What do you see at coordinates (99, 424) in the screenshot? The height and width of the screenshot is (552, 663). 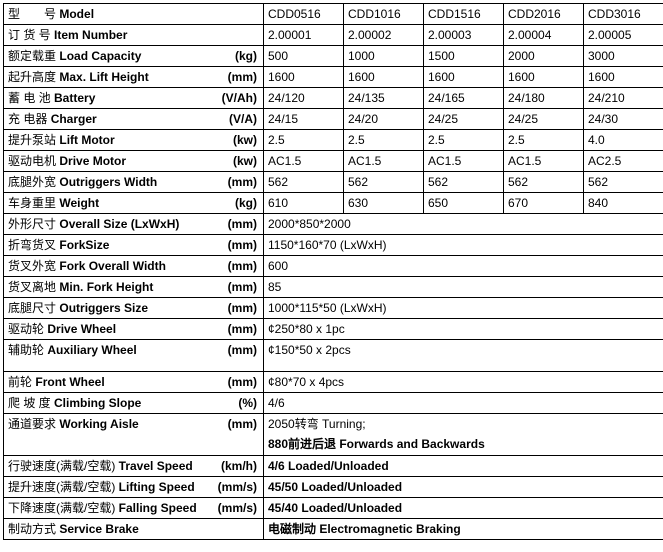 I see `label-en: Working Aisle` at bounding box center [99, 424].